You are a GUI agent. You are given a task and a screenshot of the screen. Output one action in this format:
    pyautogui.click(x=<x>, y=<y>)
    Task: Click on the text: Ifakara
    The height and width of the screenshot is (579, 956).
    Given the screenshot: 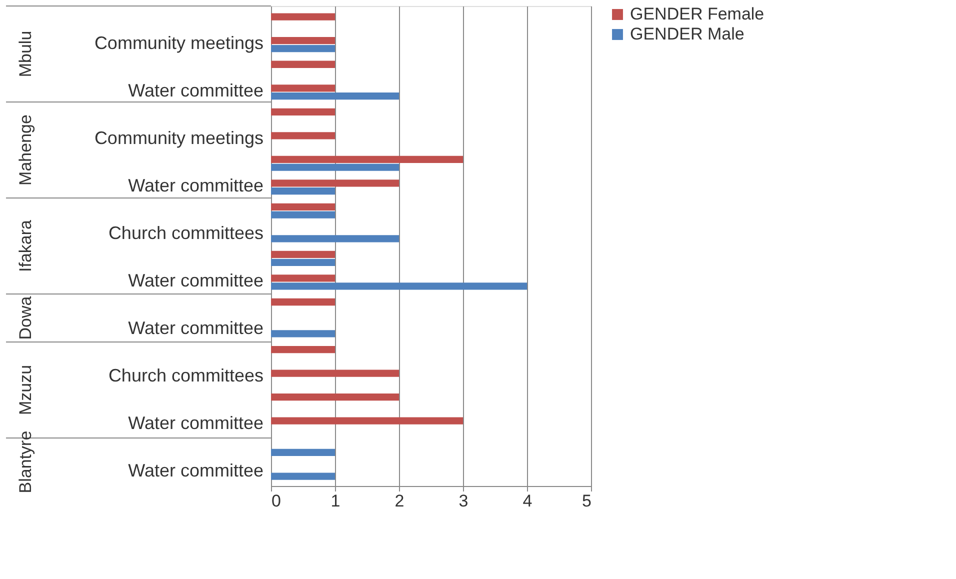 What is the action you would take?
    pyautogui.click(x=25, y=245)
    